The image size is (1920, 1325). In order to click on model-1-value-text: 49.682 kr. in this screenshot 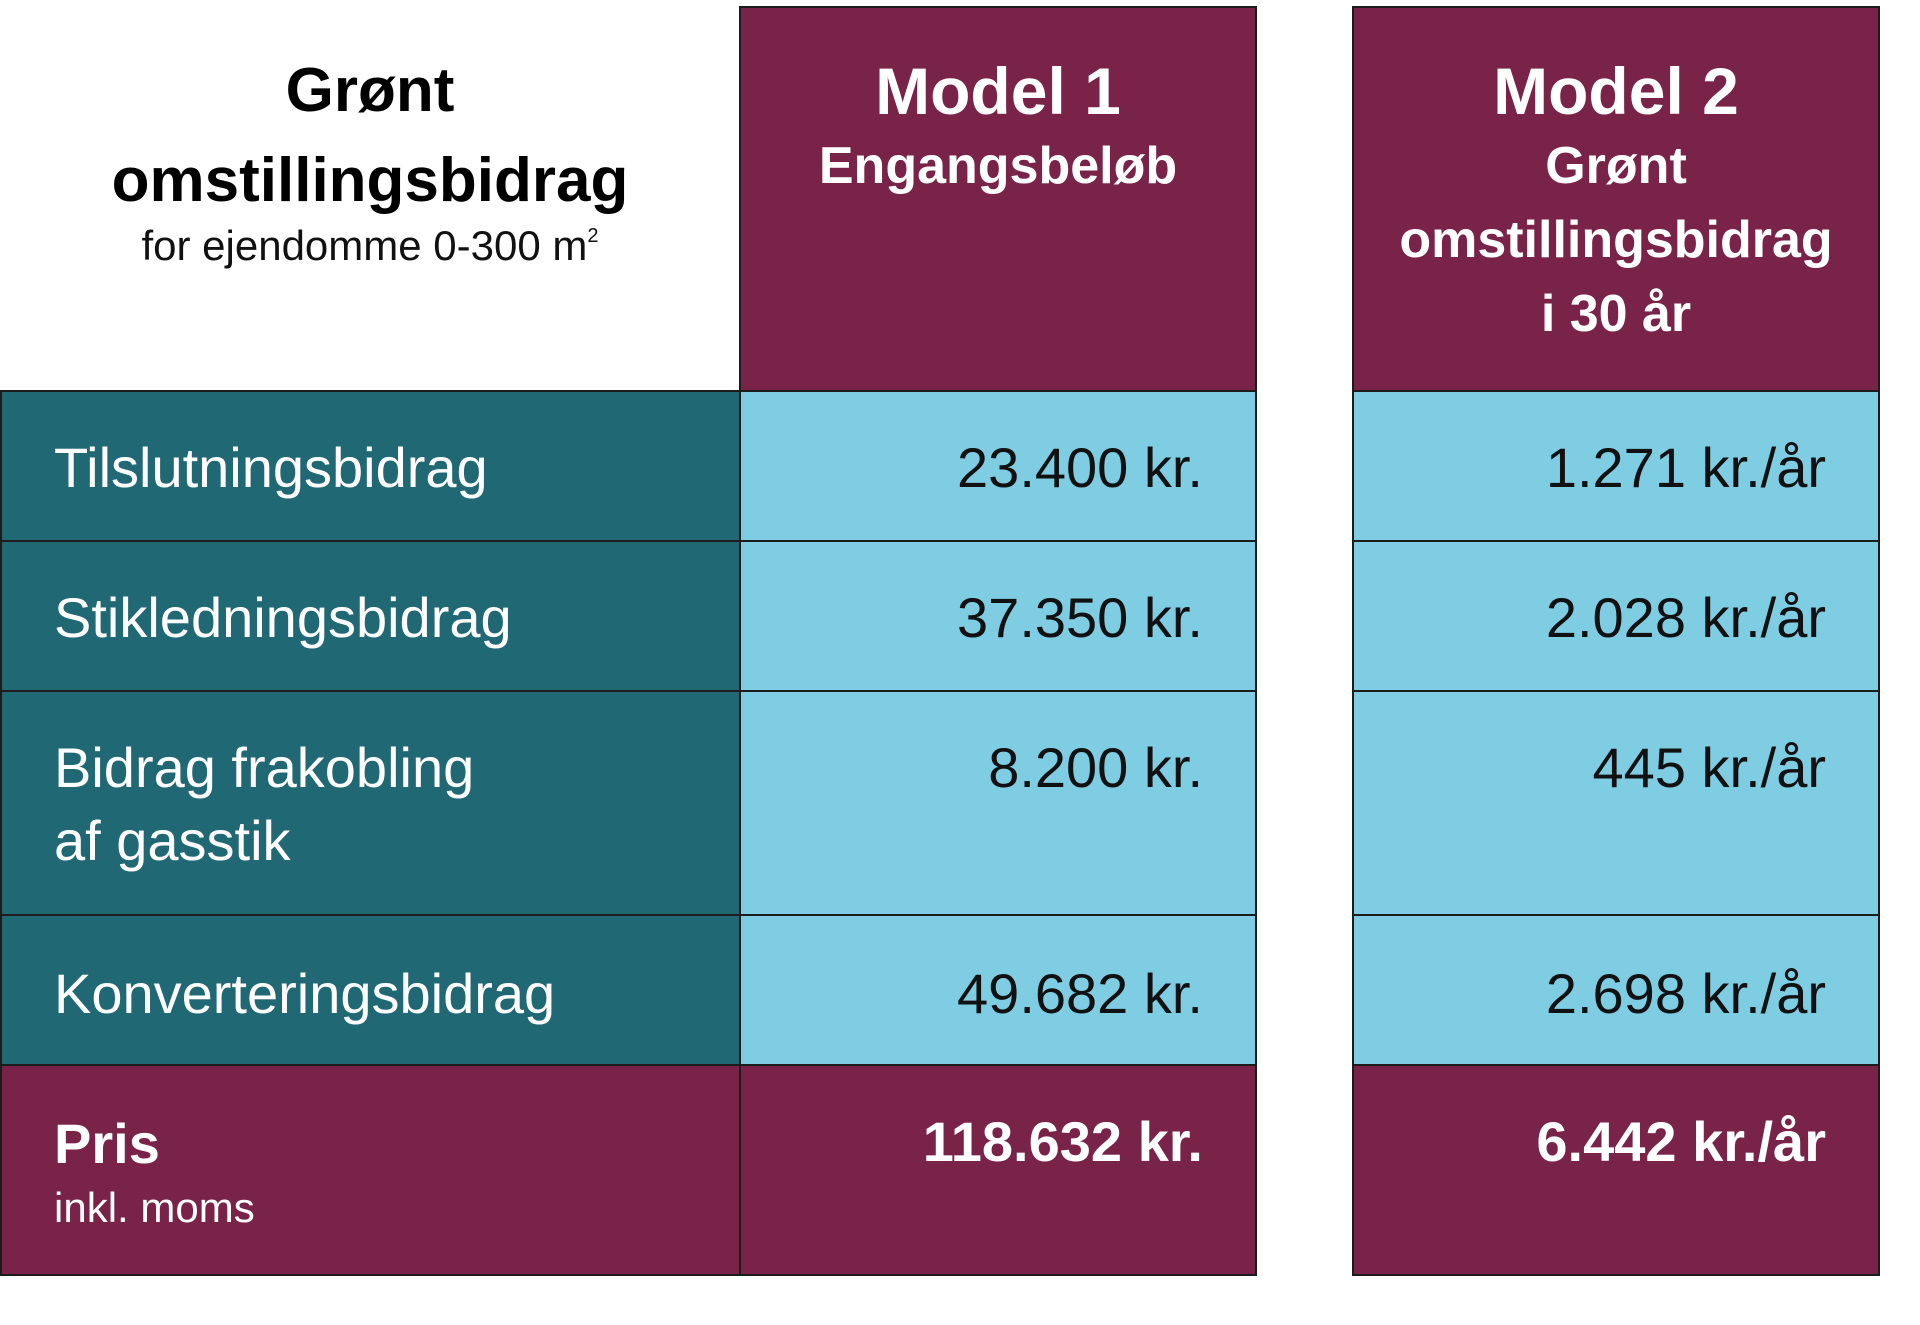, I will do `click(1080, 993)`.